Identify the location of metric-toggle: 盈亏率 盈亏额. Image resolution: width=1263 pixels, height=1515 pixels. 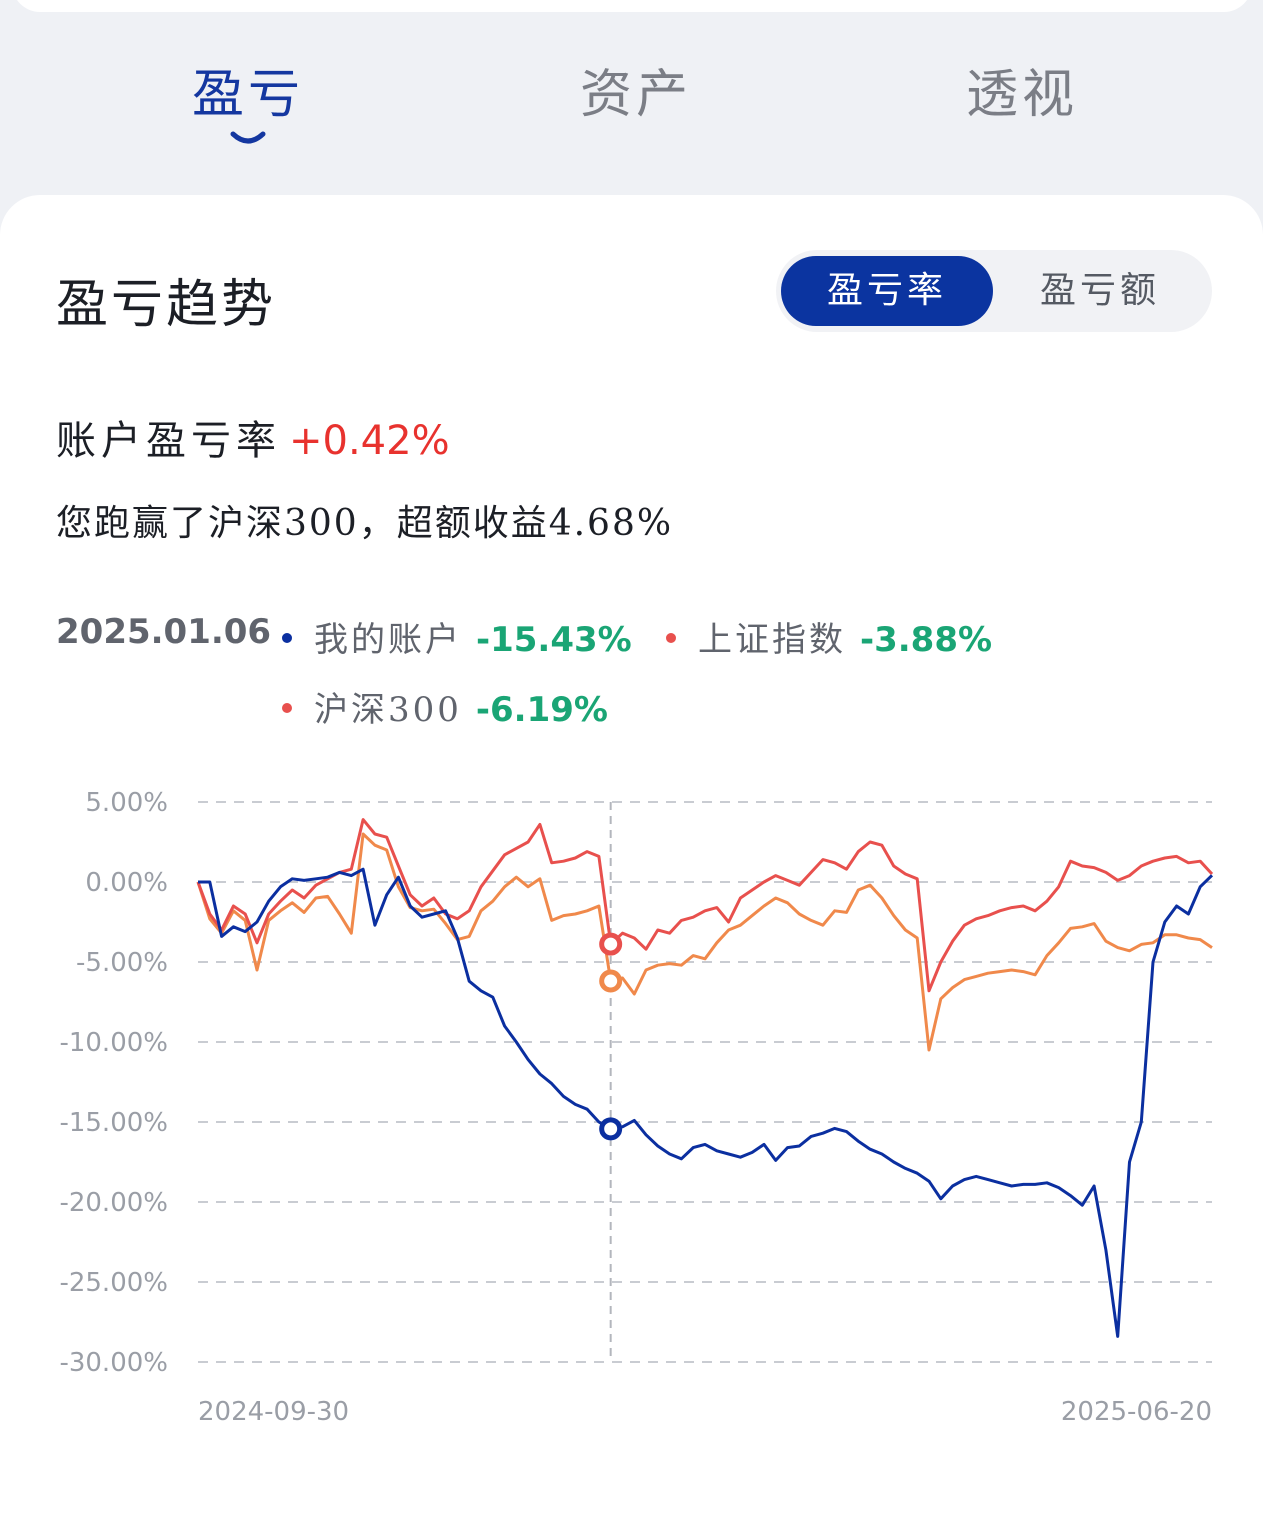
(994, 291).